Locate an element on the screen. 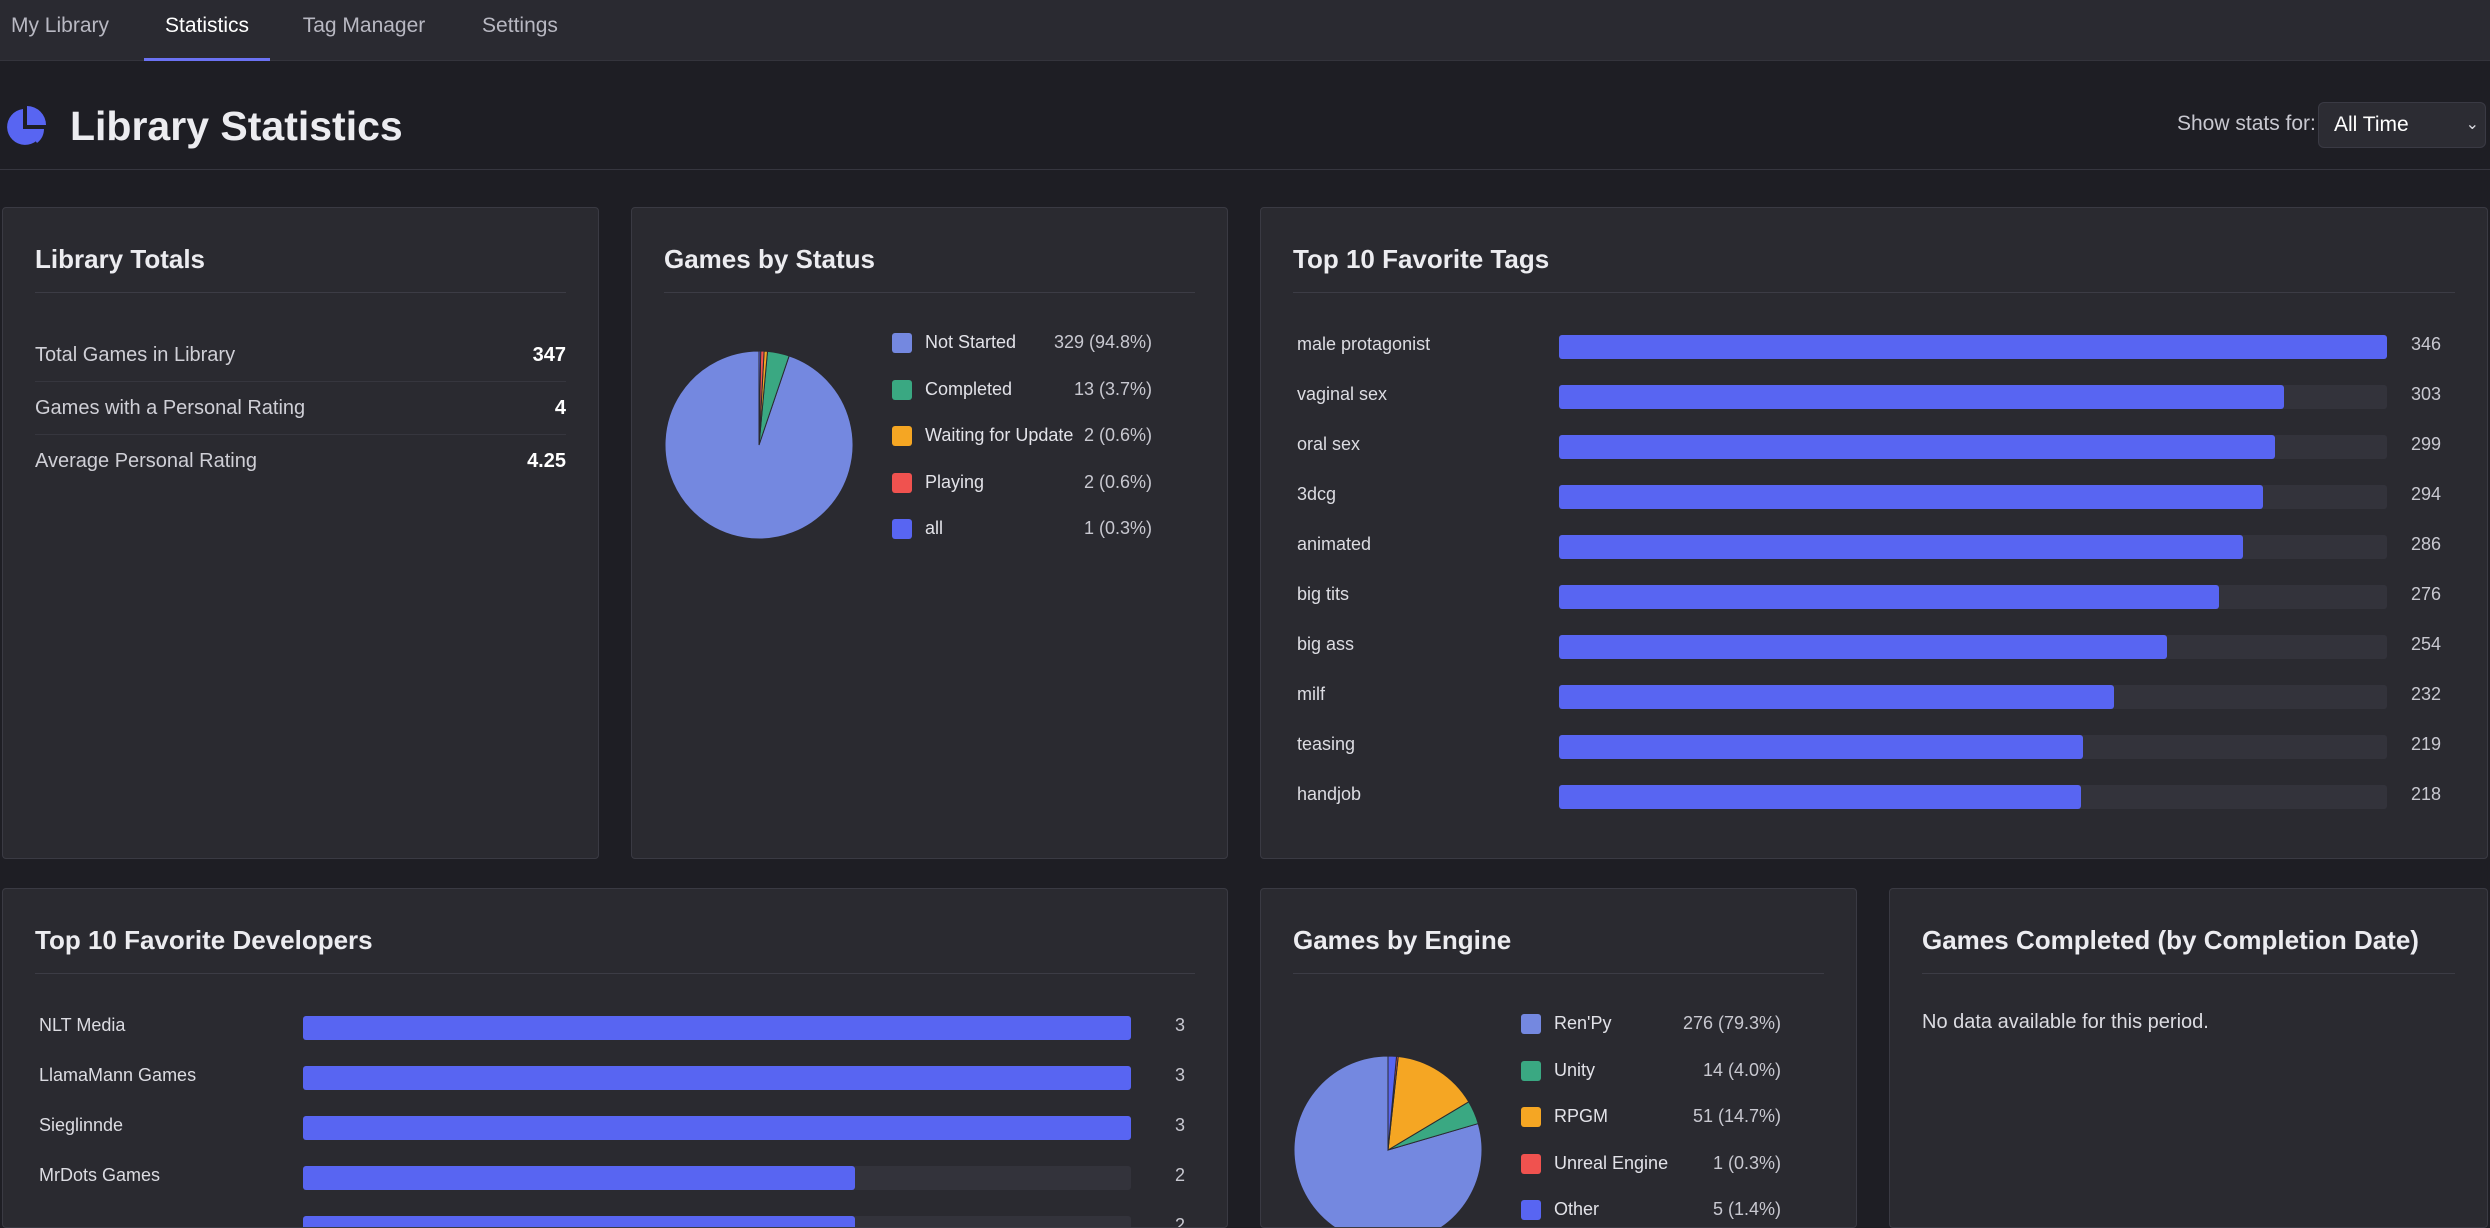 Image resolution: width=2490 pixels, height=1228 pixels. legend-value: 329 (94.8%) is located at coordinates (1102, 342).